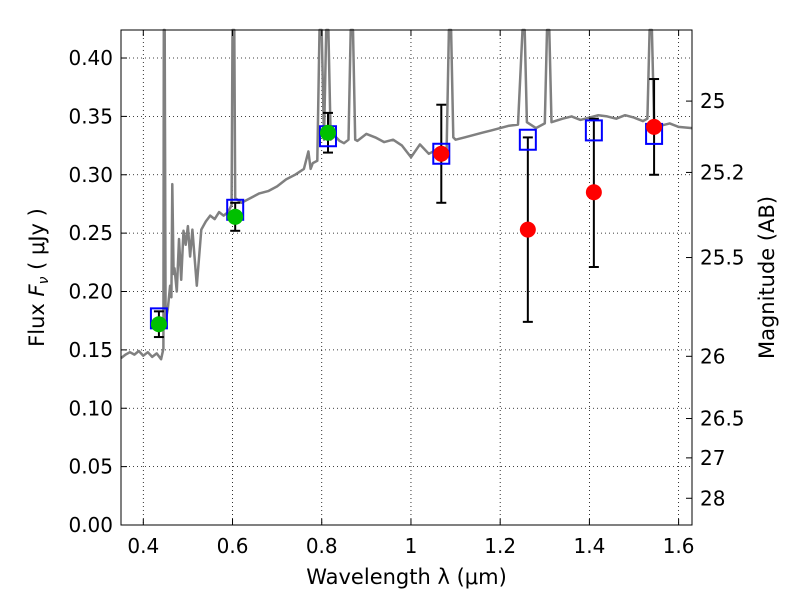 The width and height of the screenshot is (800, 600). Describe the element at coordinates (722, 258) in the screenshot. I see `y-right-tick-label: 25.5` at that location.